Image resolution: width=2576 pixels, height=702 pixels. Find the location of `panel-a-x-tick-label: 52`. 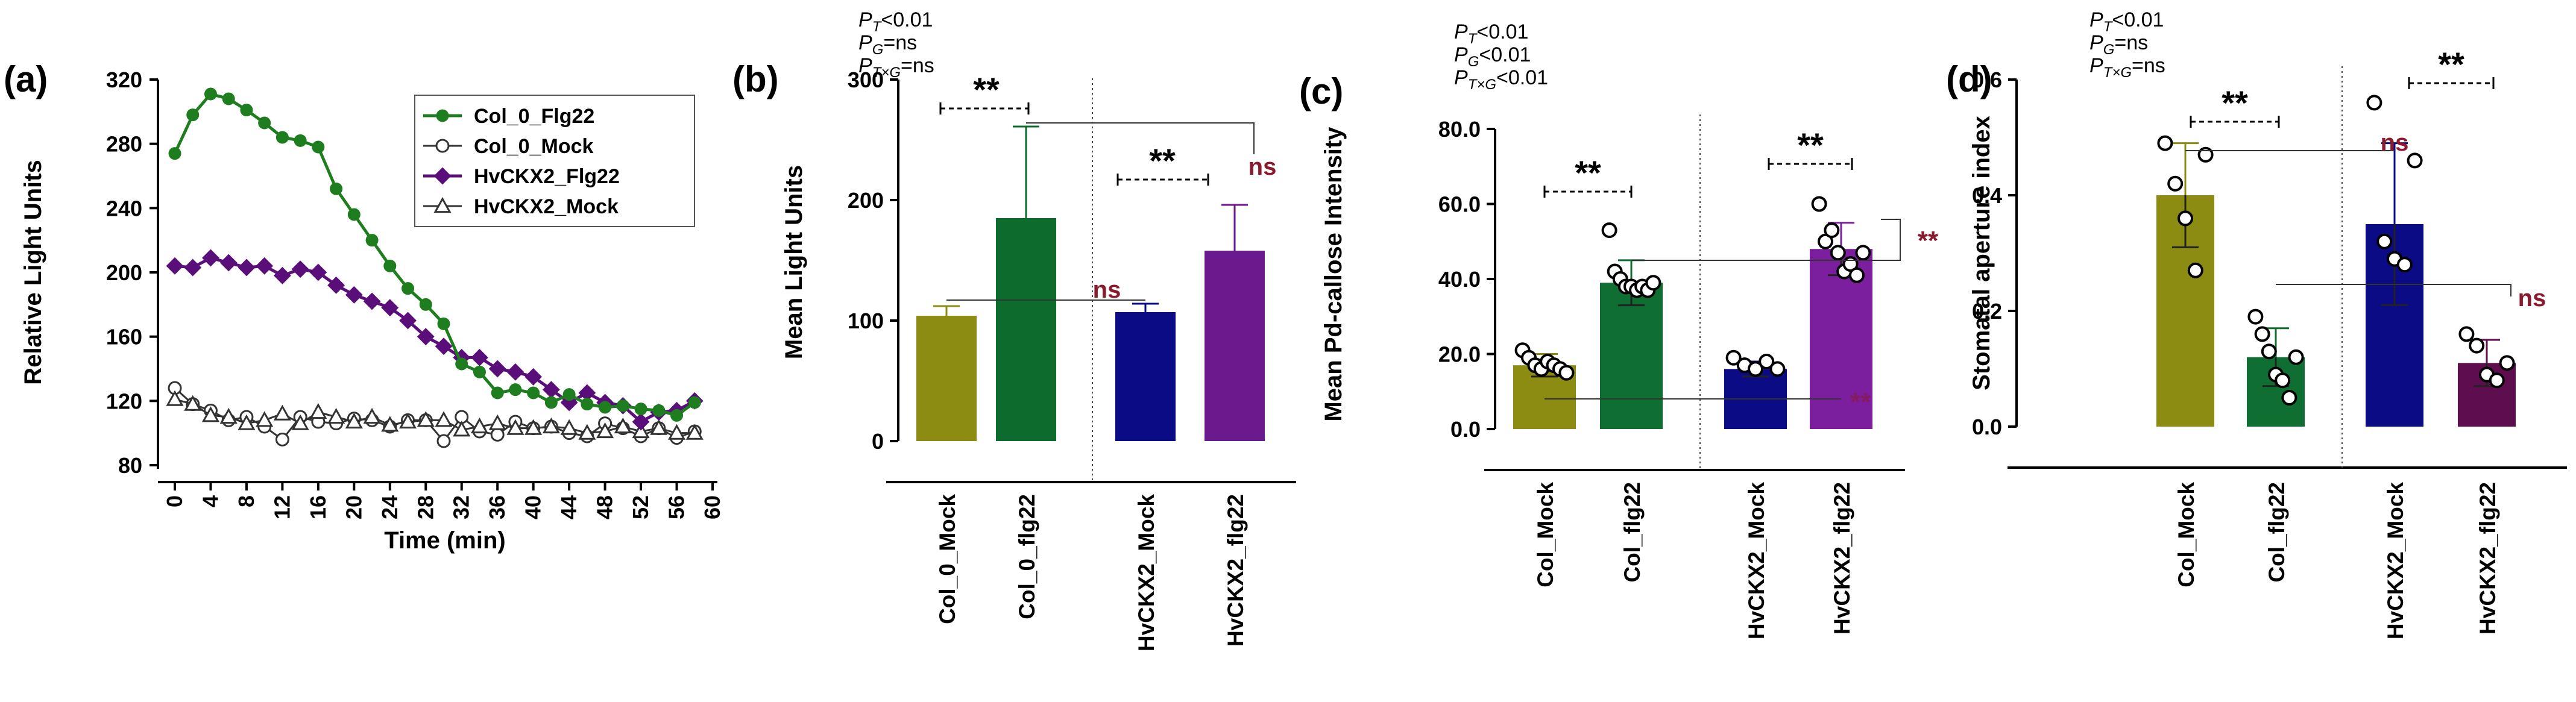

panel-a-x-tick-label: 52 is located at coordinates (640, 507).